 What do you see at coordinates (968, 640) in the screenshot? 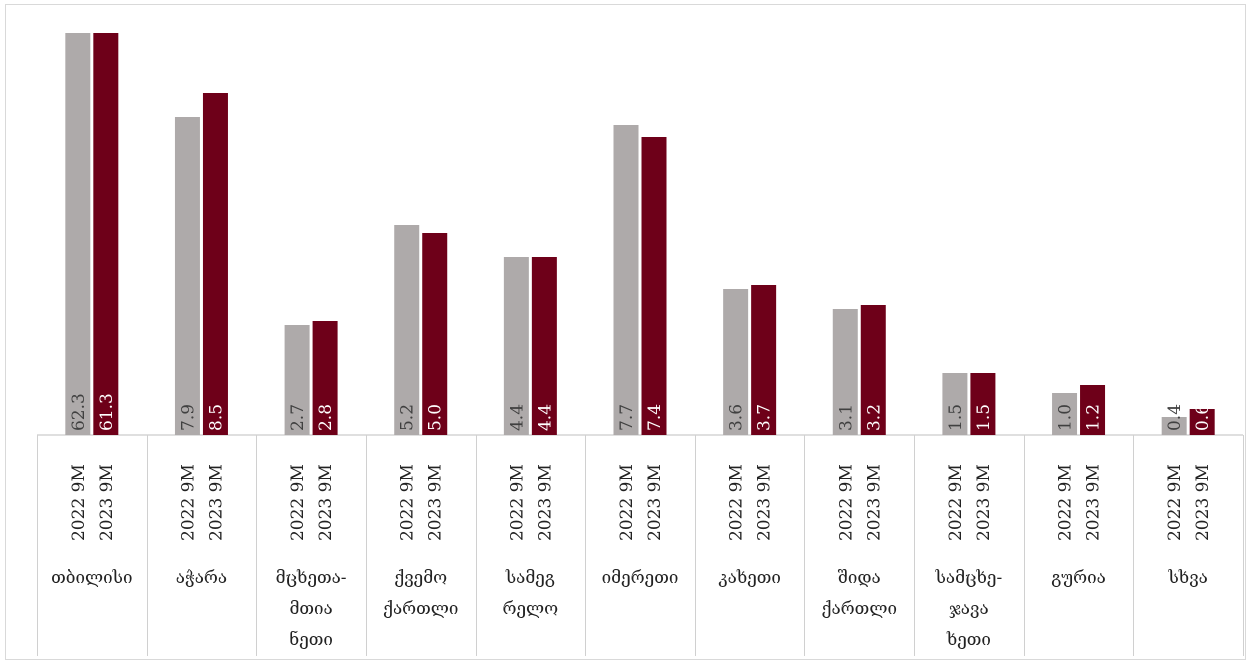
I see `category-label: ხეთი` at bounding box center [968, 640].